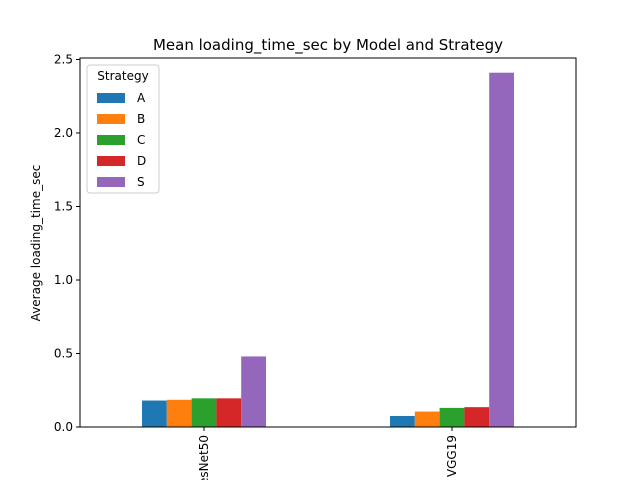 Image resolution: width=640 pixels, height=485 pixels. I want to click on y-tick-label: 2.5, so click(63, 59).